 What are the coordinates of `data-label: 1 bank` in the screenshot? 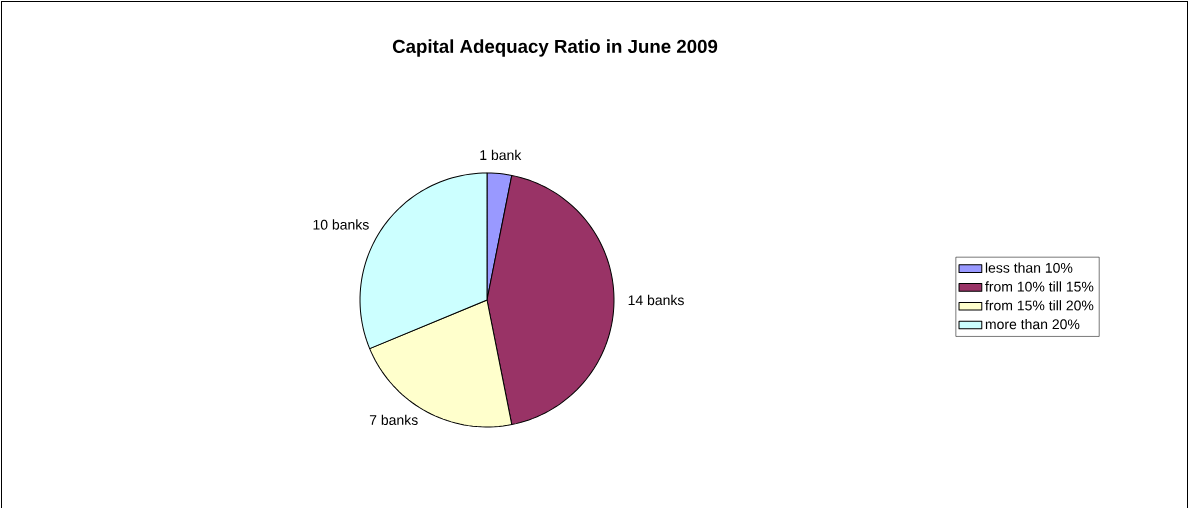 It's located at (501, 155).